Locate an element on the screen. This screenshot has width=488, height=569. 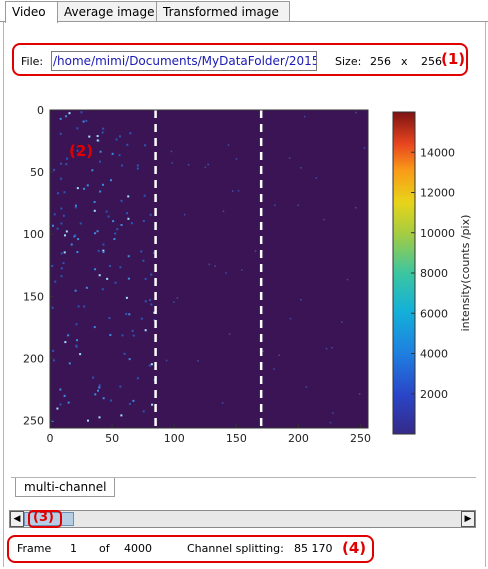
tab-transformed-image: Transformed image is located at coordinates (223, 11).